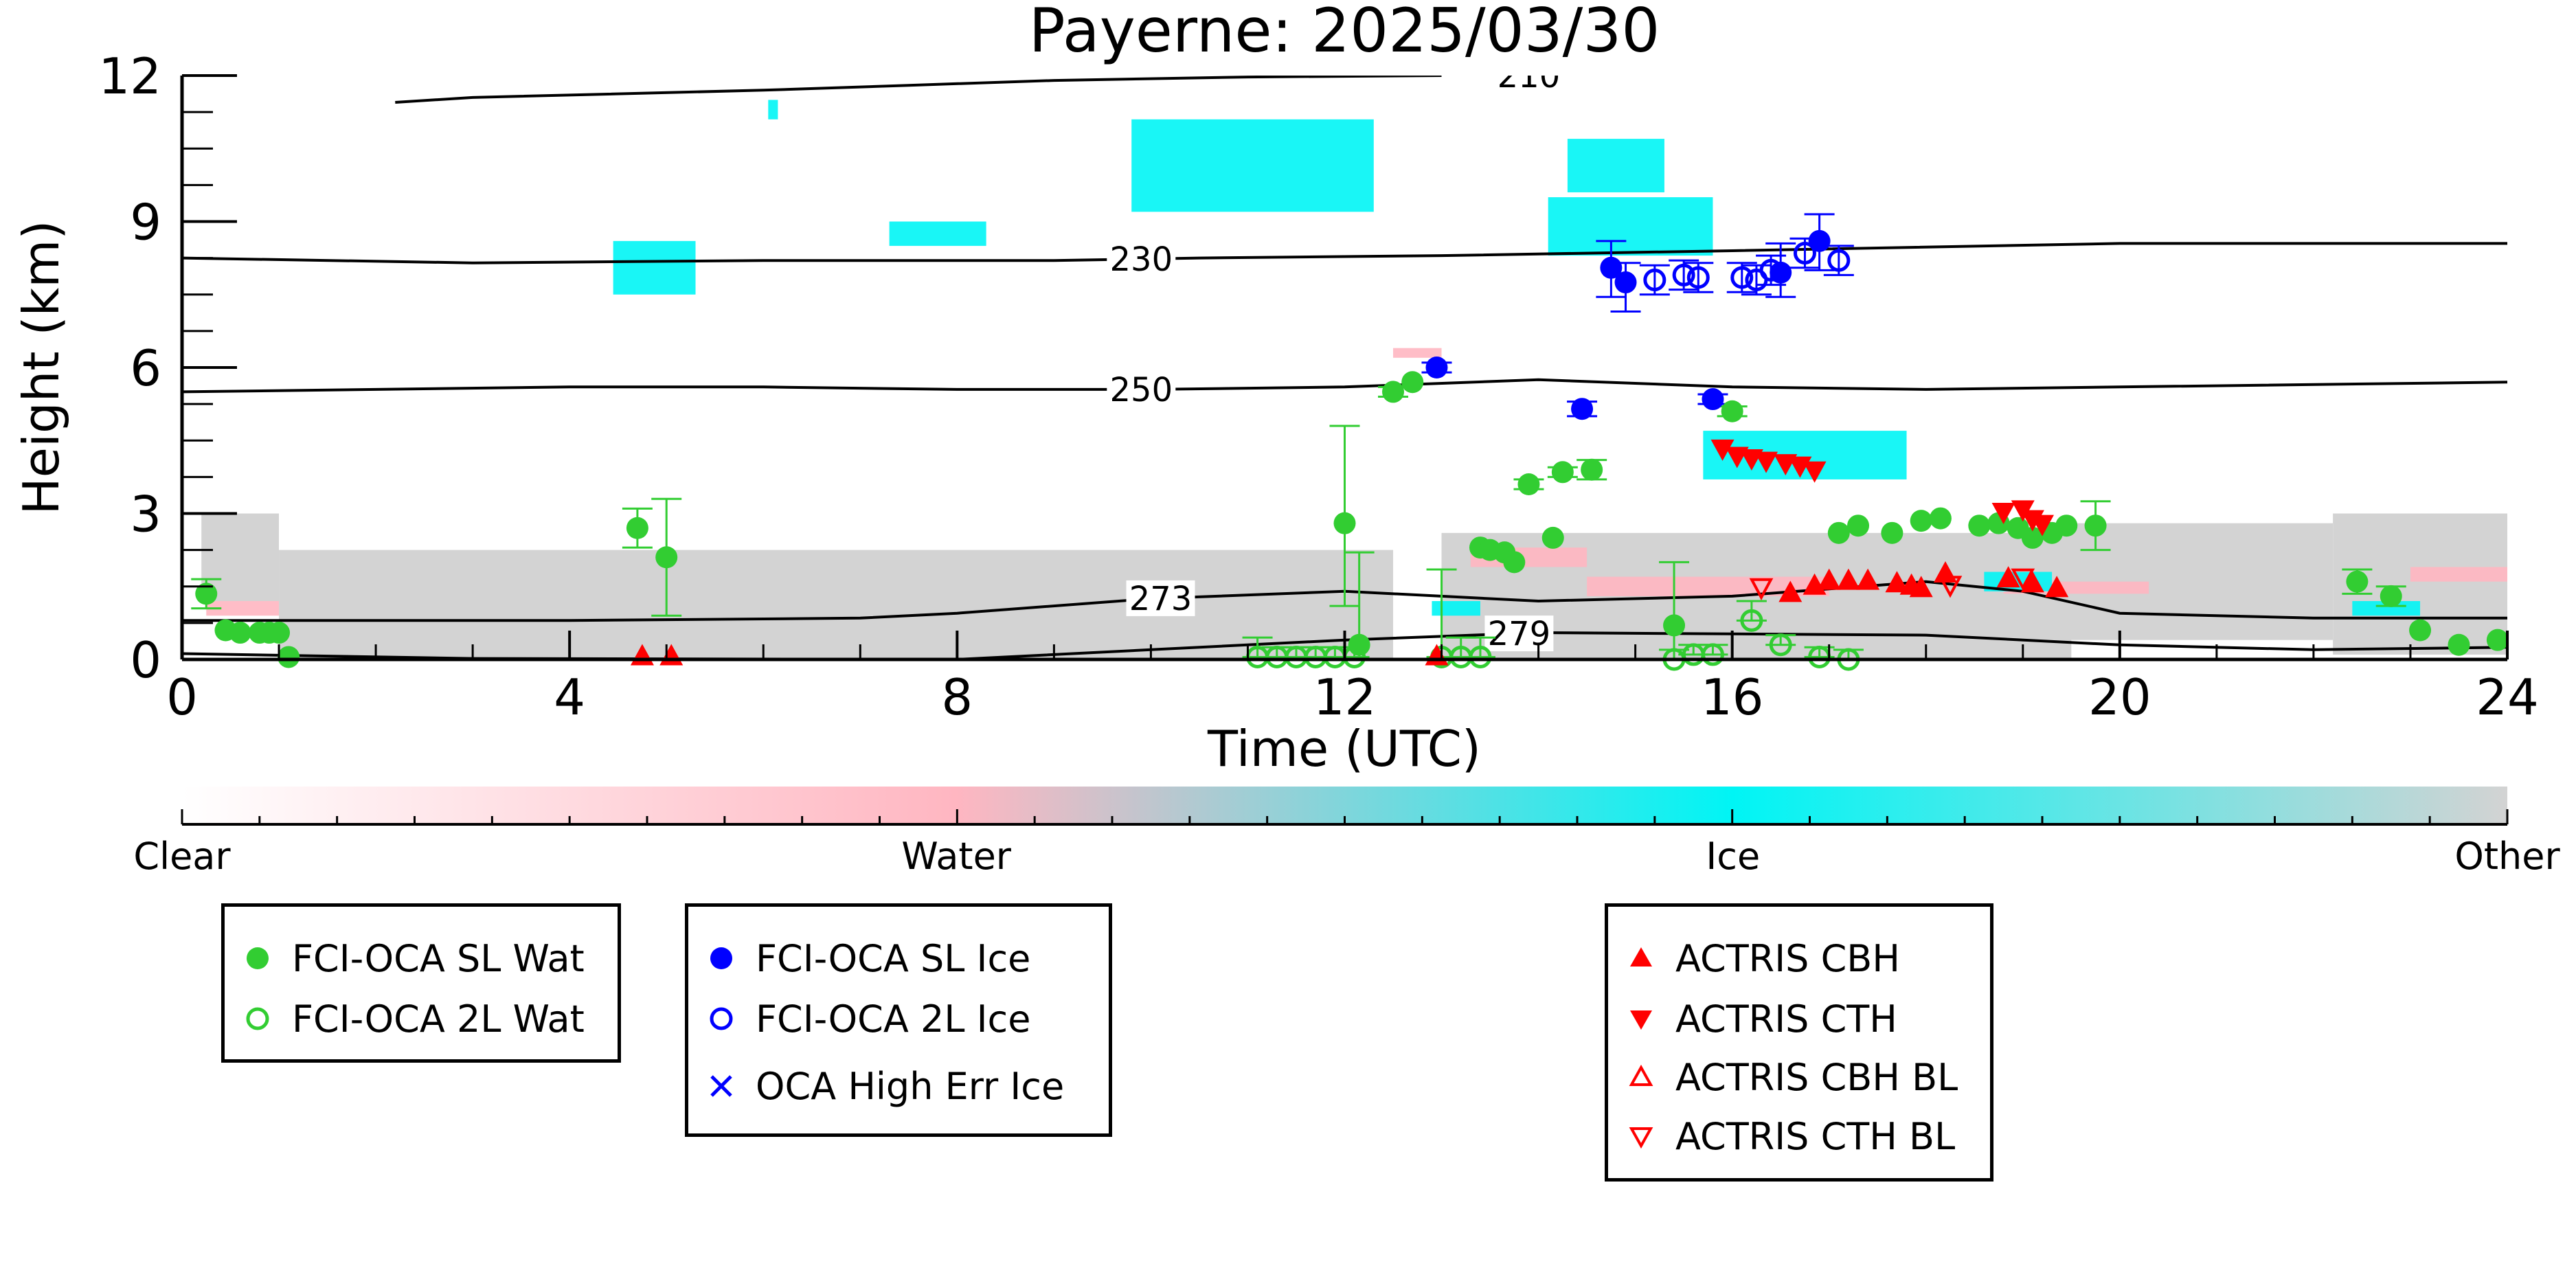  Describe the element at coordinates (1816, 1077) in the screenshot. I see `legend-label: ACTRIS CBH BL` at that location.